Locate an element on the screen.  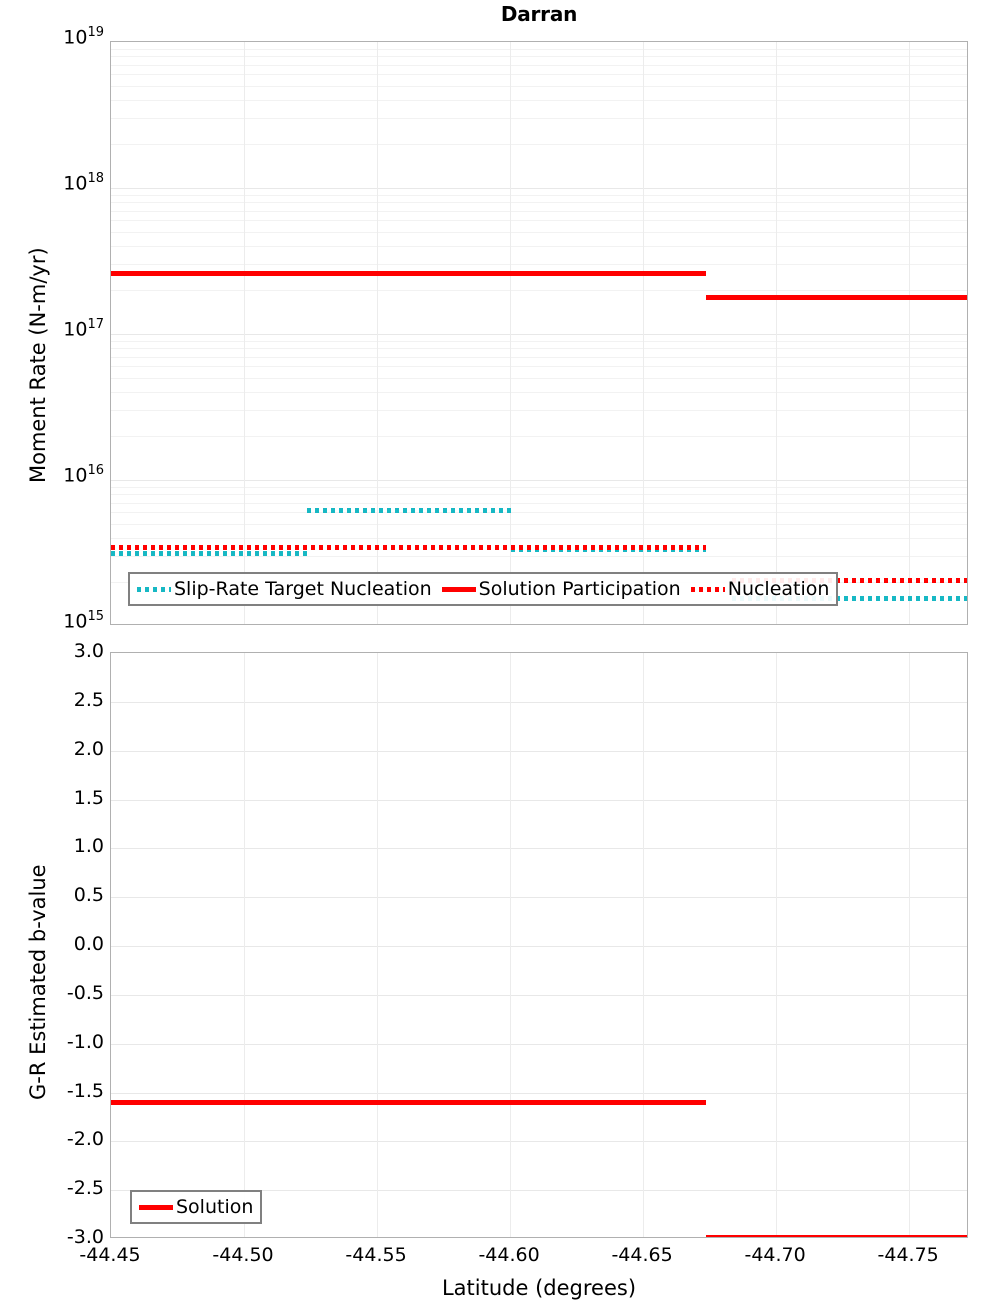
gridline-0.5 is located at coordinates (539, 898).